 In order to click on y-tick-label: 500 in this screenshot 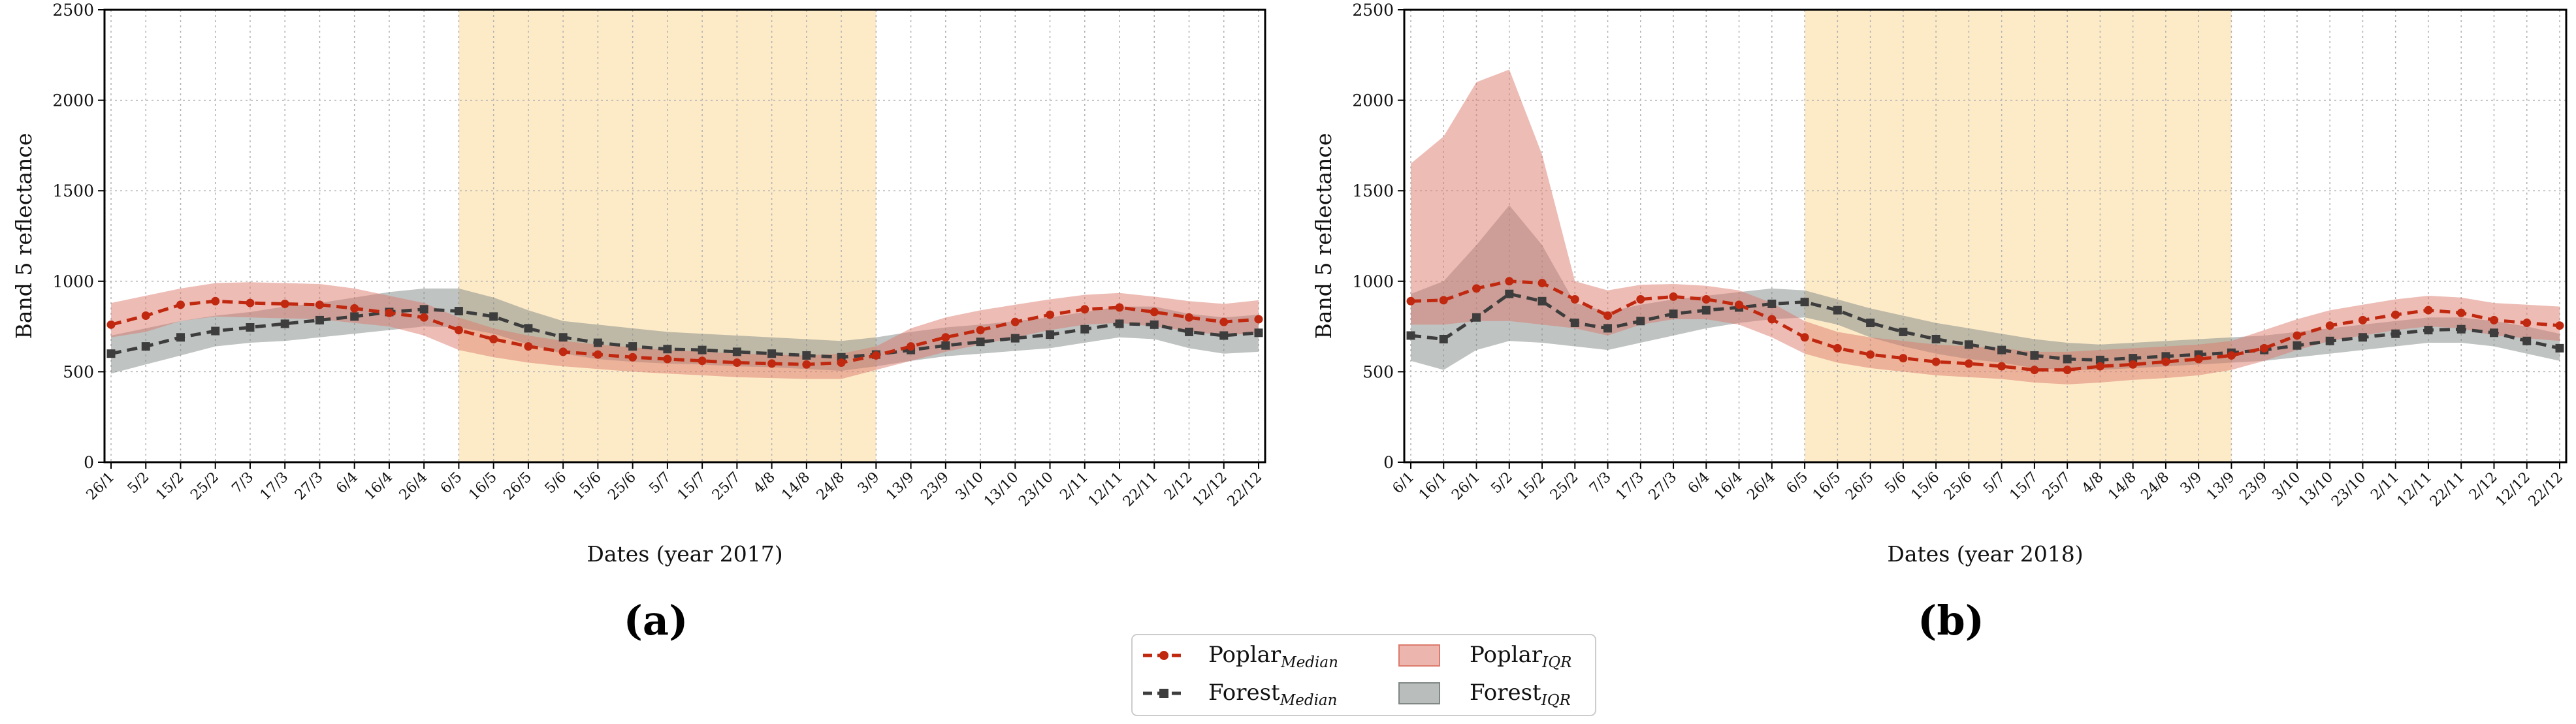, I will do `click(78, 371)`.